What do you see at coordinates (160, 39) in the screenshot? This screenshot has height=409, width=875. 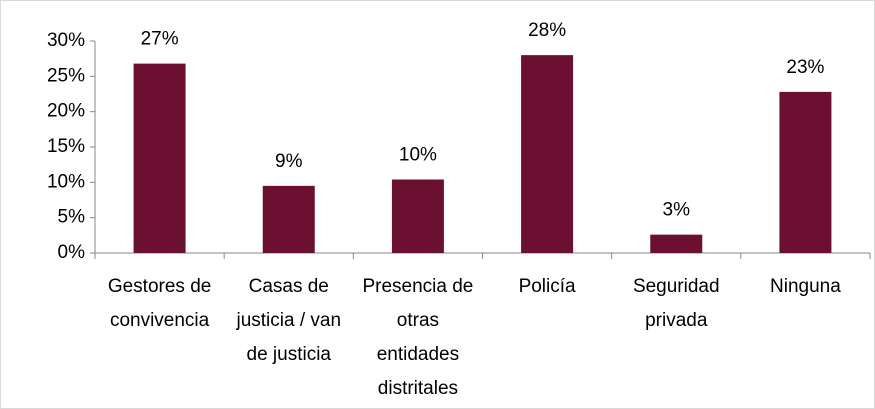 I see `data-label: 27%` at bounding box center [160, 39].